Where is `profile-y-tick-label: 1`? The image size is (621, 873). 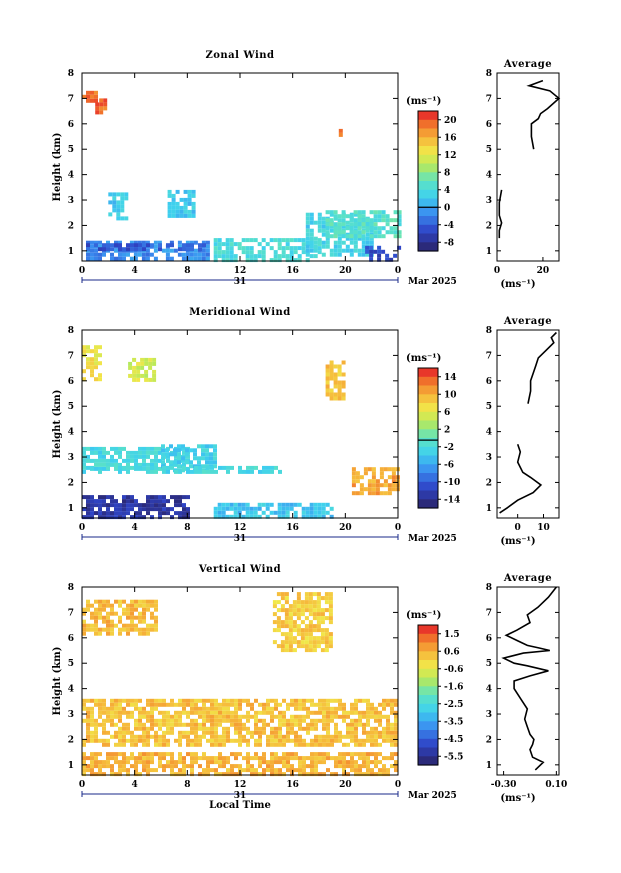 profile-y-tick-label: 1 is located at coordinates (489, 766).